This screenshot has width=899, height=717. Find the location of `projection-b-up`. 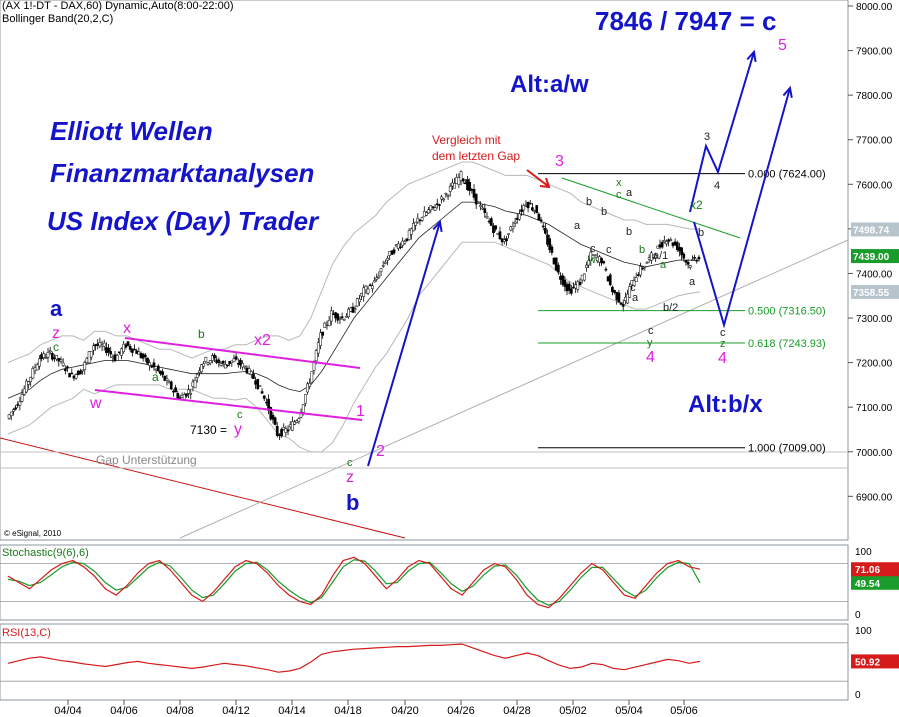

projection-b-up is located at coordinates (404, 344).